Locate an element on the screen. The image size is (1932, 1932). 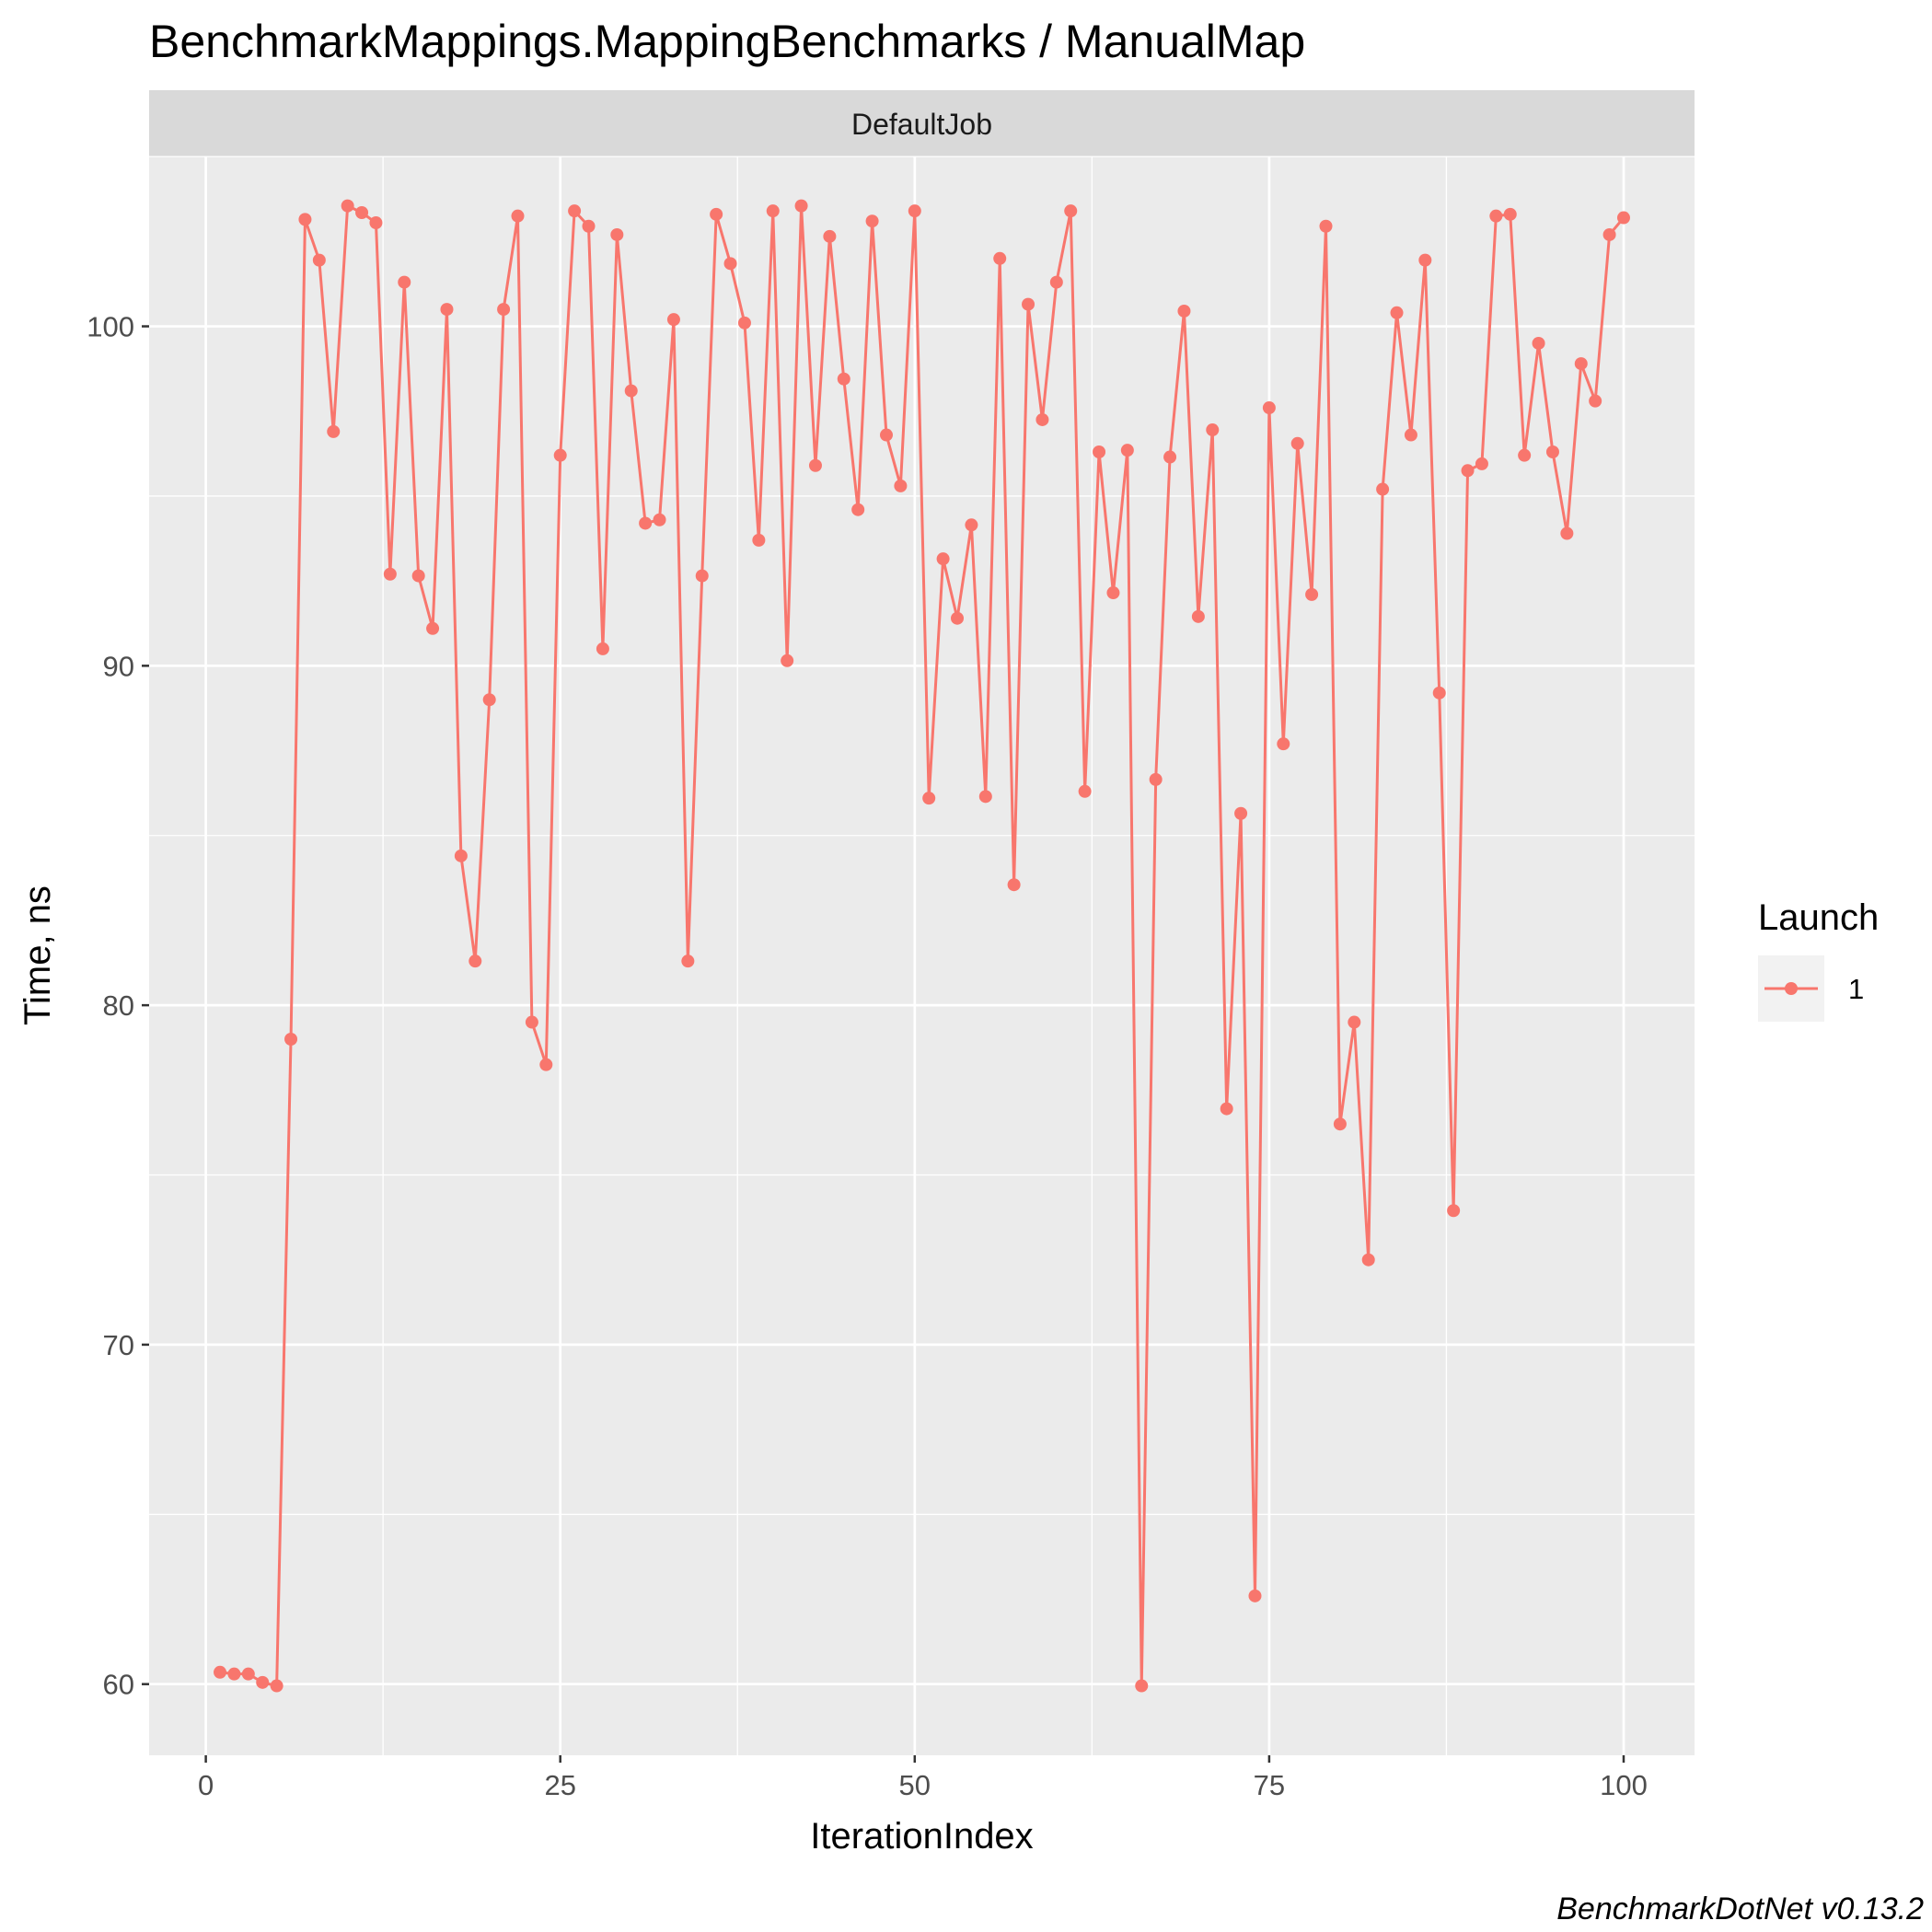
y-tick-label-2: 80 is located at coordinates (119, 1006).